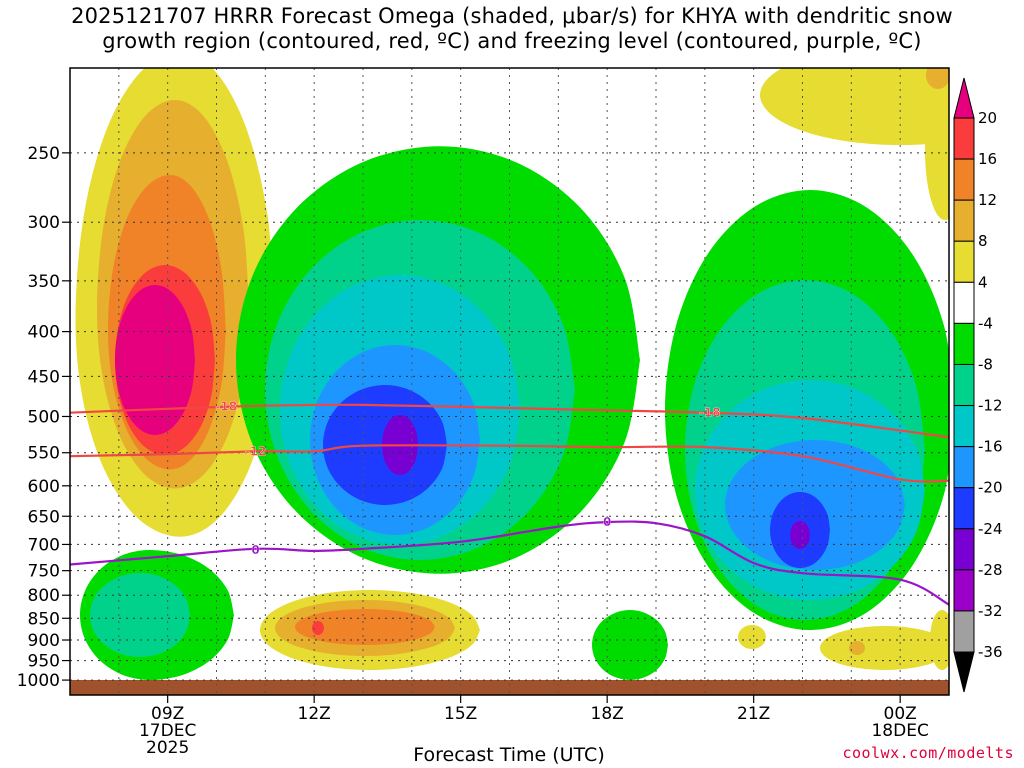 Image resolution: width=1024 pixels, height=768 pixels. I want to click on y-tick-label-550: 550, so click(44, 454).